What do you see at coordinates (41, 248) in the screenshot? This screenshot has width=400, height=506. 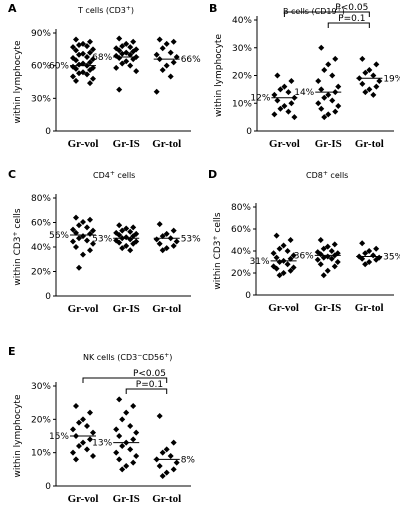 I see `y-tick-label: 40%` at bounding box center [41, 248].